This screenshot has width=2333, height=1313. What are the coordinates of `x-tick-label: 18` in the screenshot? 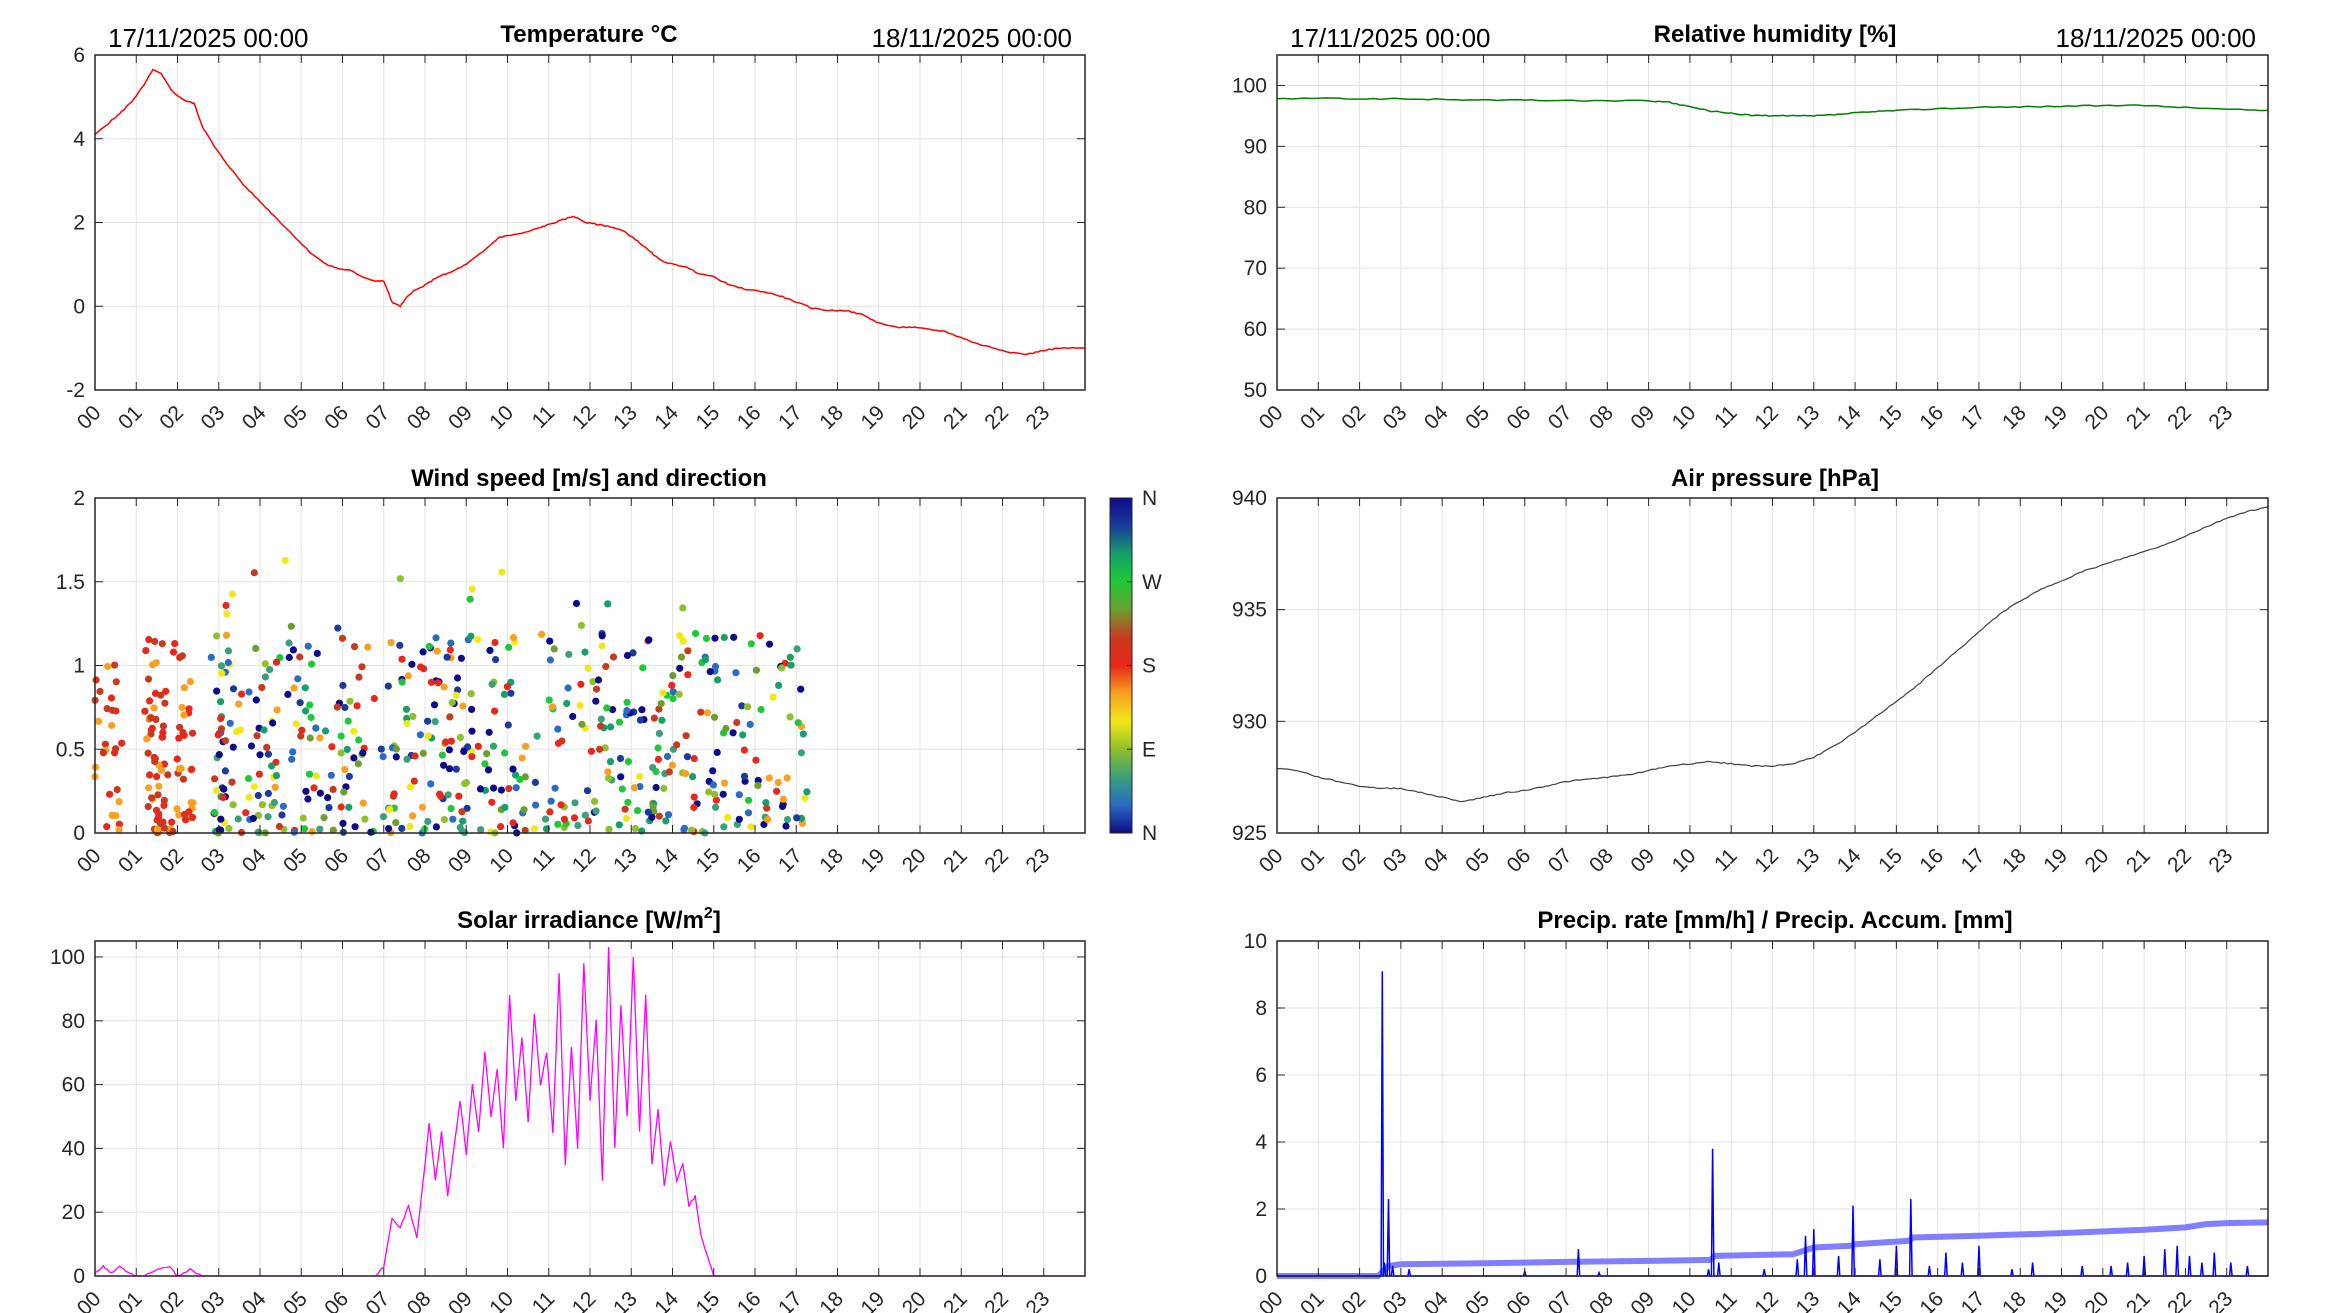 It's located at (831, 417).